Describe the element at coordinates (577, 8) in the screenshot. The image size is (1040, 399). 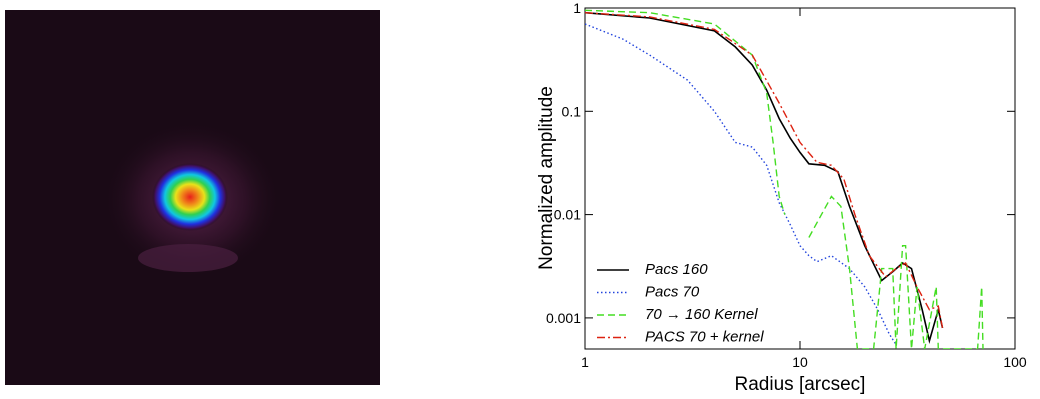
I see `y-tick-label: 1` at that location.